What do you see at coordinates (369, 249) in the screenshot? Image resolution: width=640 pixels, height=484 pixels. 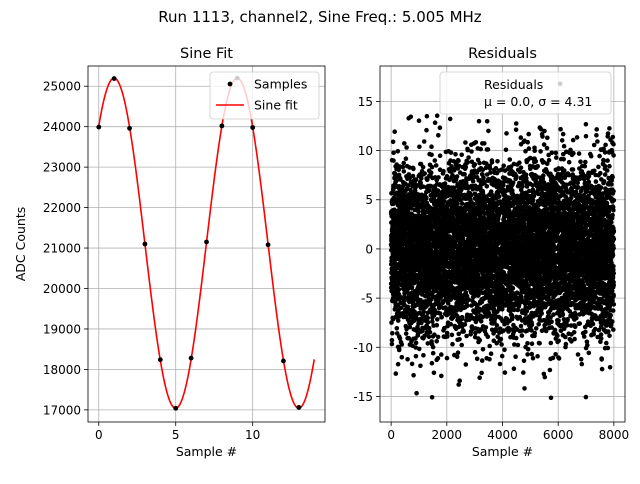 I see `residuals-ytick-label: 0` at bounding box center [369, 249].